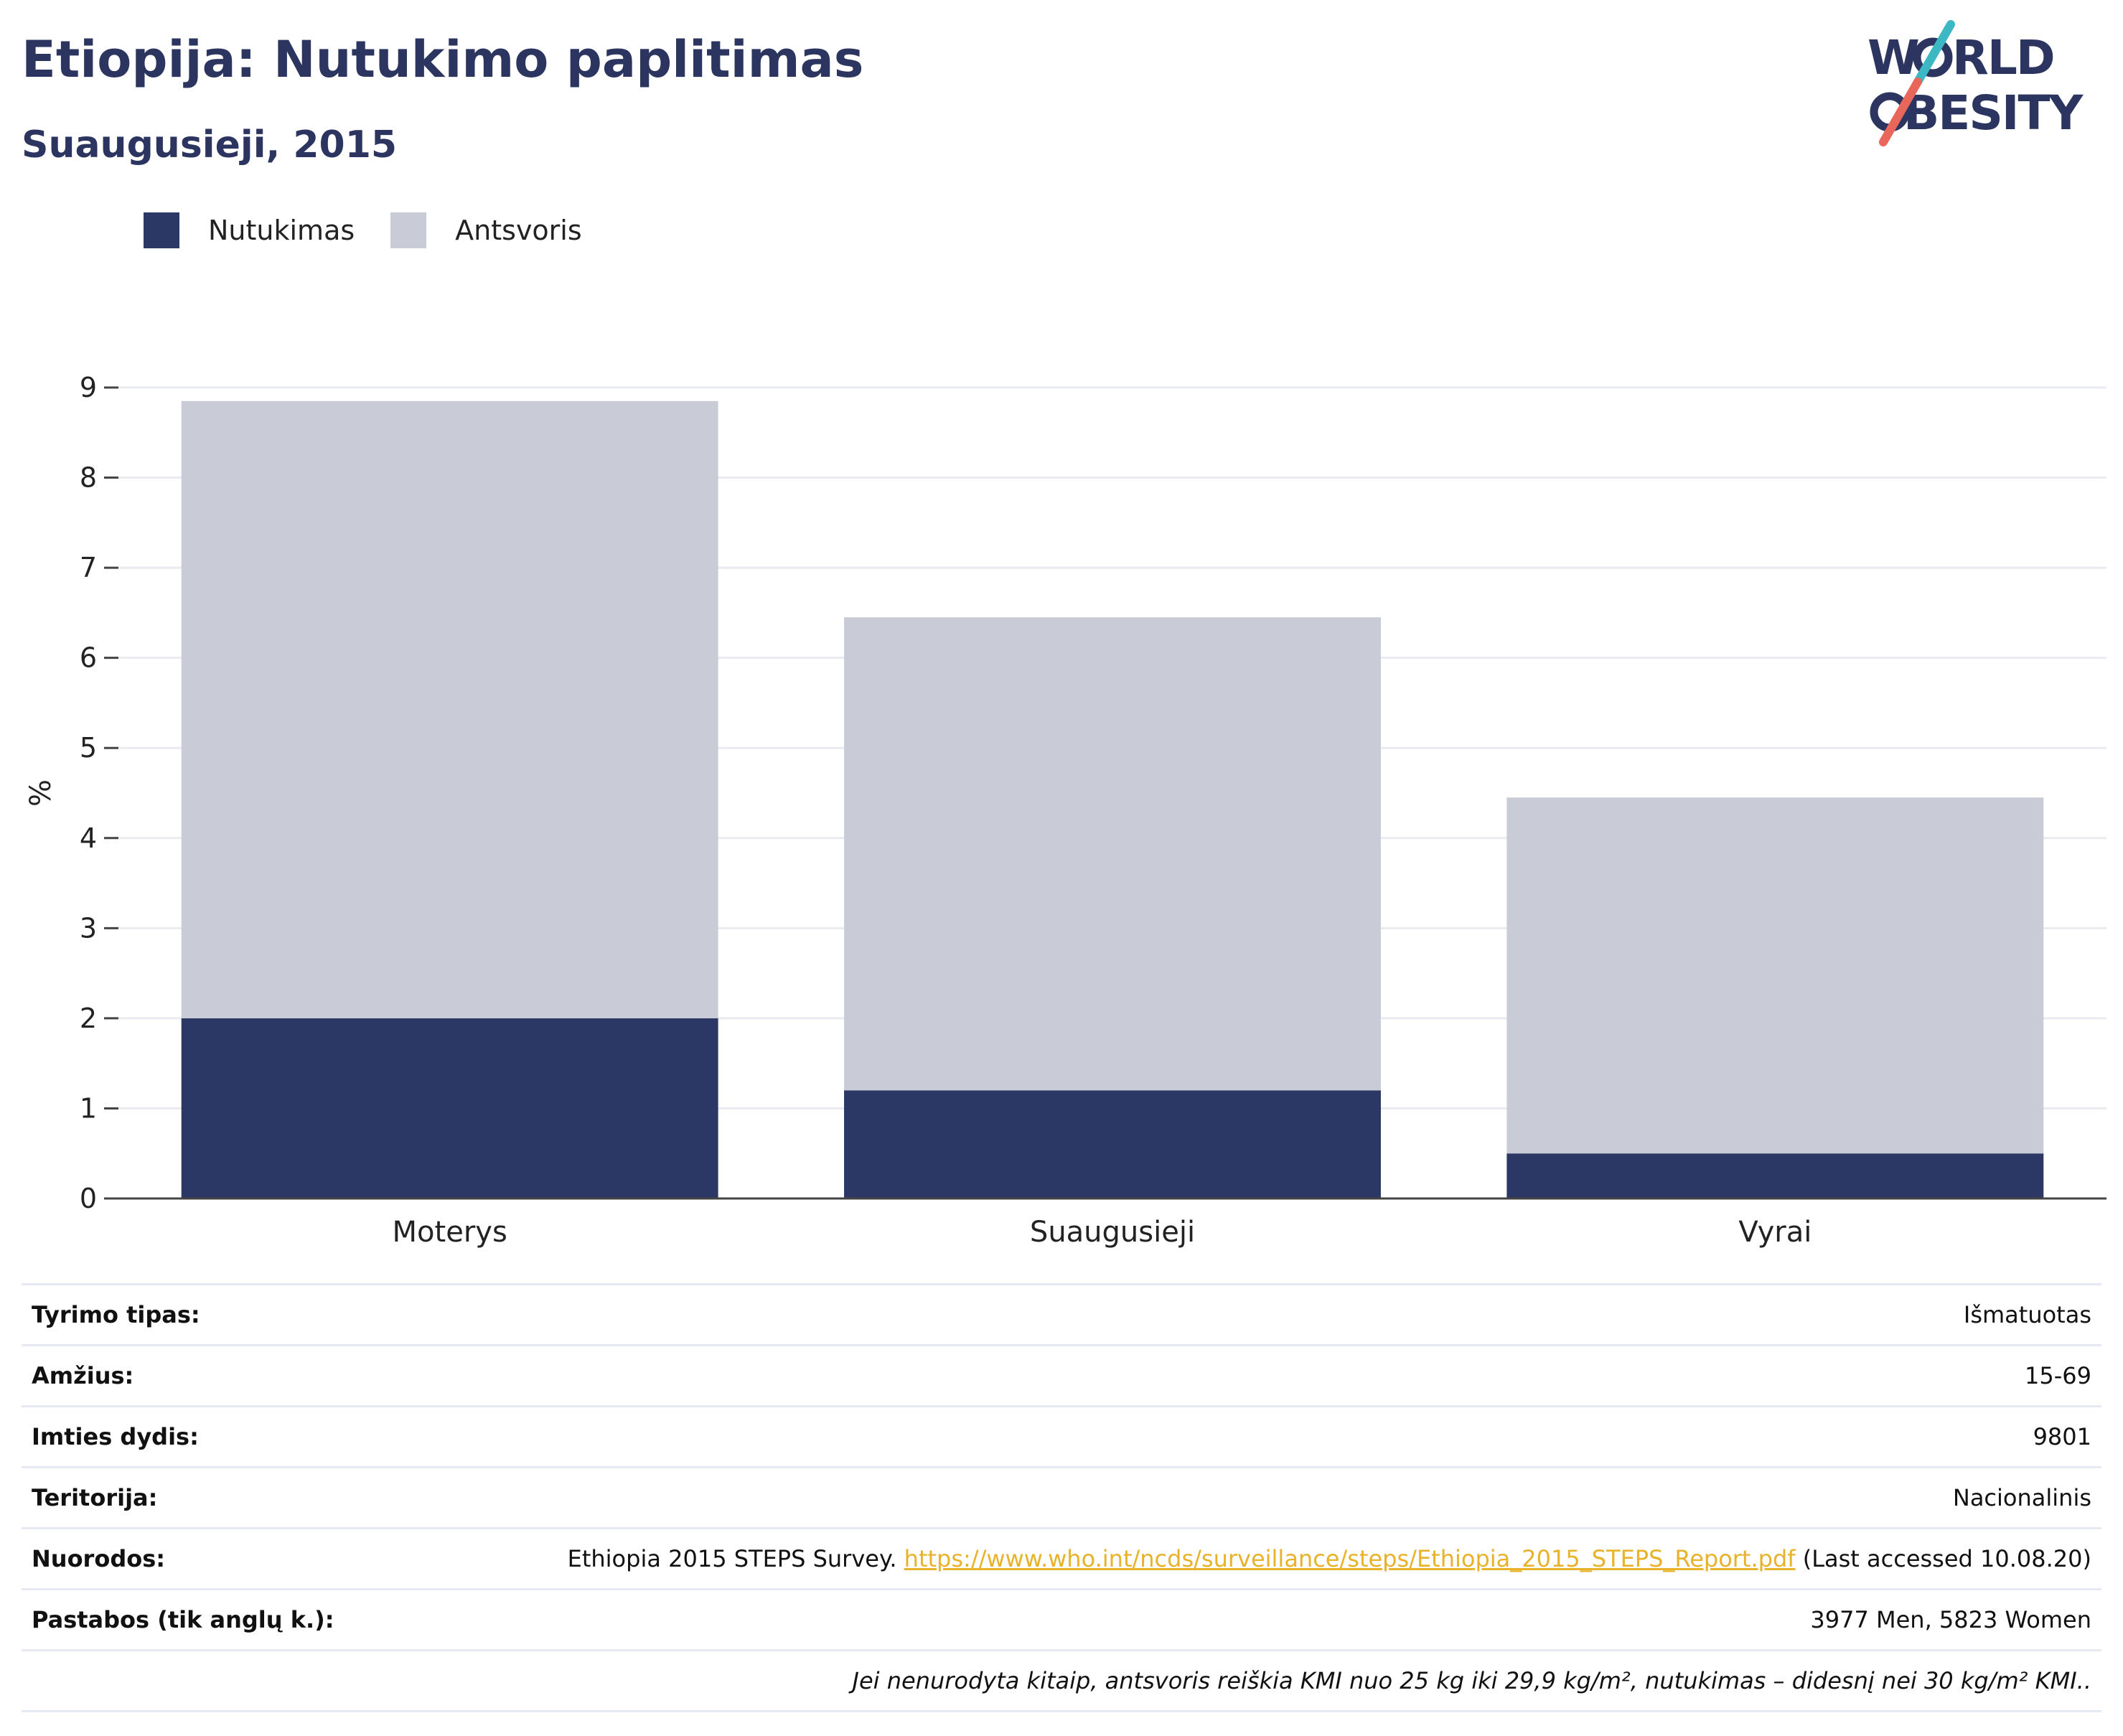 The width and height of the screenshot is (2123, 1736). What do you see at coordinates (88, 1198) in the screenshot?
I see `y-tick-label: 0` at bounding box center [88, 1198].